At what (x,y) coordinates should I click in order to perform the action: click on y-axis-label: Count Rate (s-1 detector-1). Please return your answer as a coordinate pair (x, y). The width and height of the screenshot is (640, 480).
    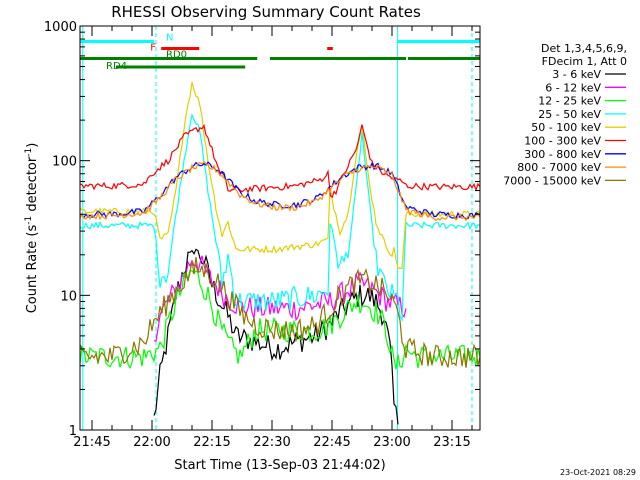
    Looking at the image, I should click on (32, 228).